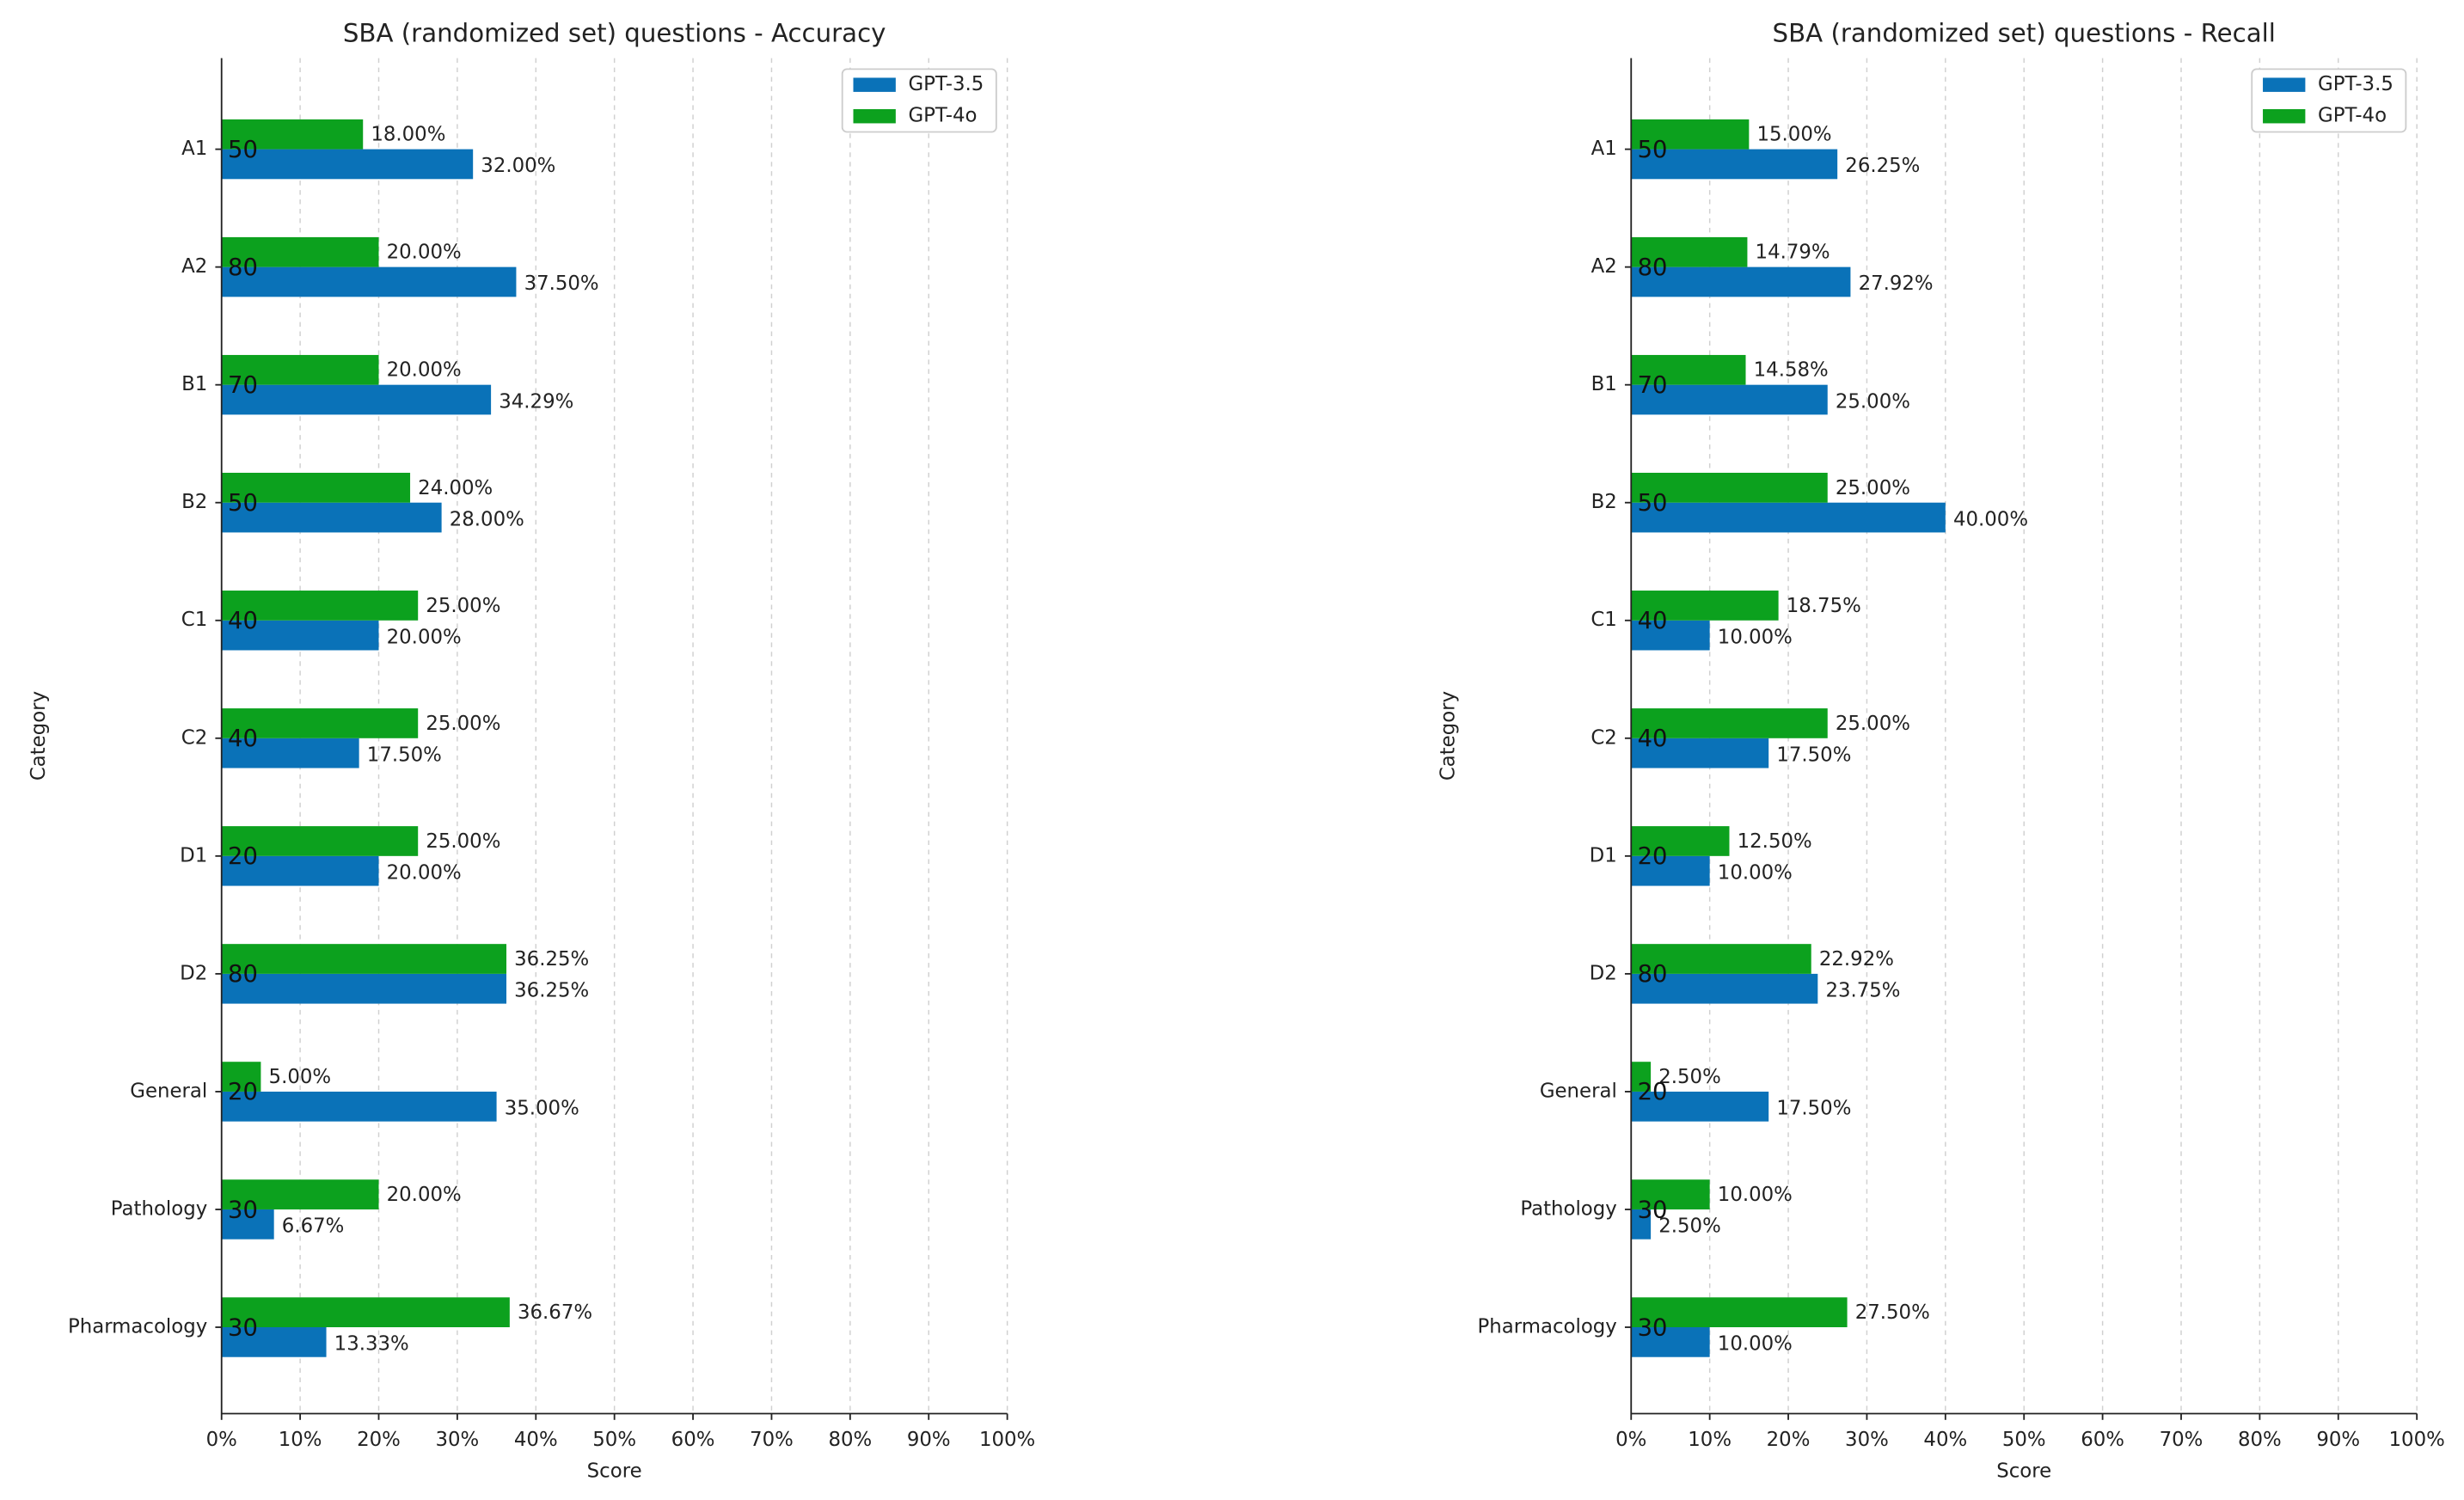  Describe the element at coordinates (1775, 841) in the screenshot. I see `value-label: 12.50%` at that location.